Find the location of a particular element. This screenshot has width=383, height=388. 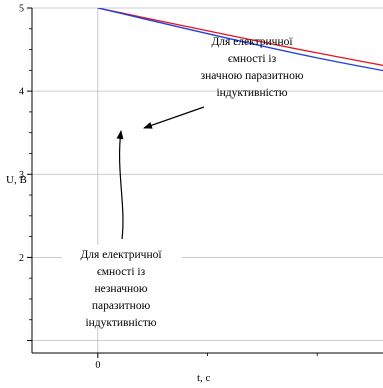

annotation-lower-line-5: індуктивністю is located at coordinates (120, 323).